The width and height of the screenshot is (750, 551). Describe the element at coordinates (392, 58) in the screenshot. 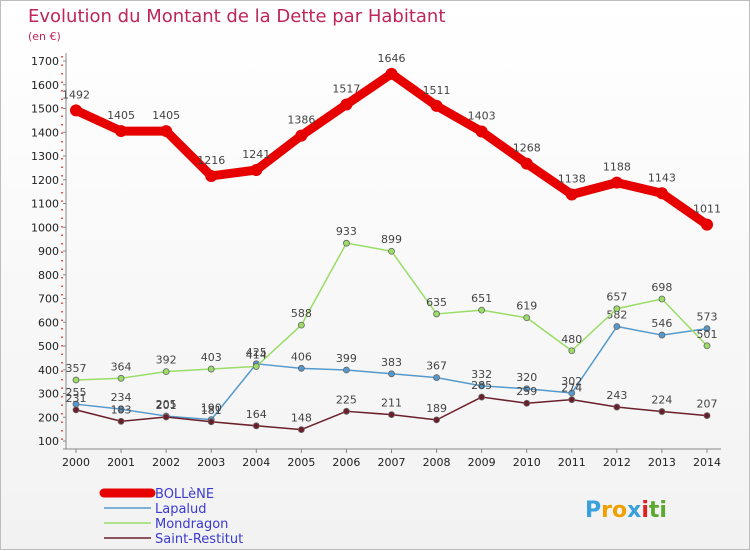

I see `data-label: 1646` at that location.